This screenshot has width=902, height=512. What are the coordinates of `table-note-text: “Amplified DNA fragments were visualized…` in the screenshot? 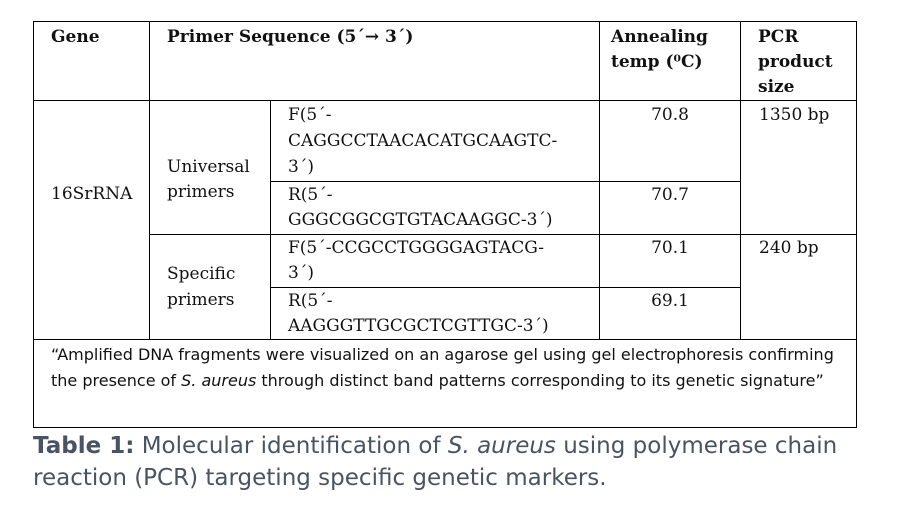 It's located at (442, 367).